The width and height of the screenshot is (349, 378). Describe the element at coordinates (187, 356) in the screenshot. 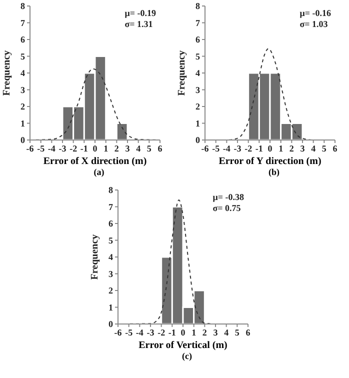

I see `text: (c)` at that location.